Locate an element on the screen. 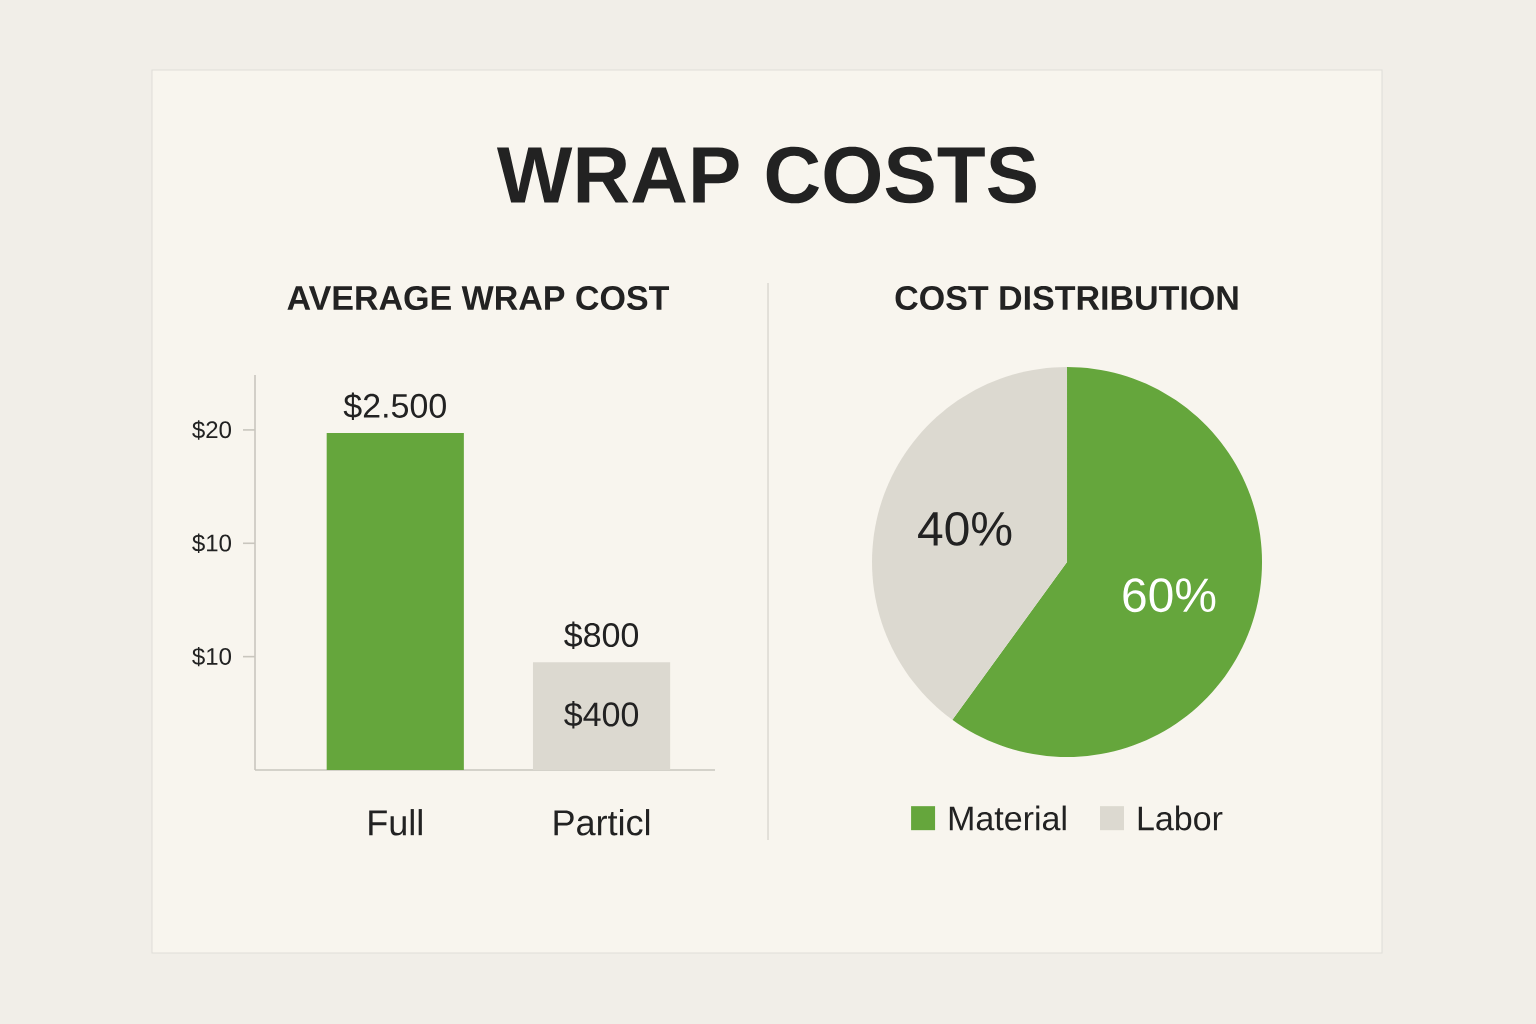 The width and height of the screenshot is (1536, 1024). annotation: $400 is located at coordinates (601, 714).